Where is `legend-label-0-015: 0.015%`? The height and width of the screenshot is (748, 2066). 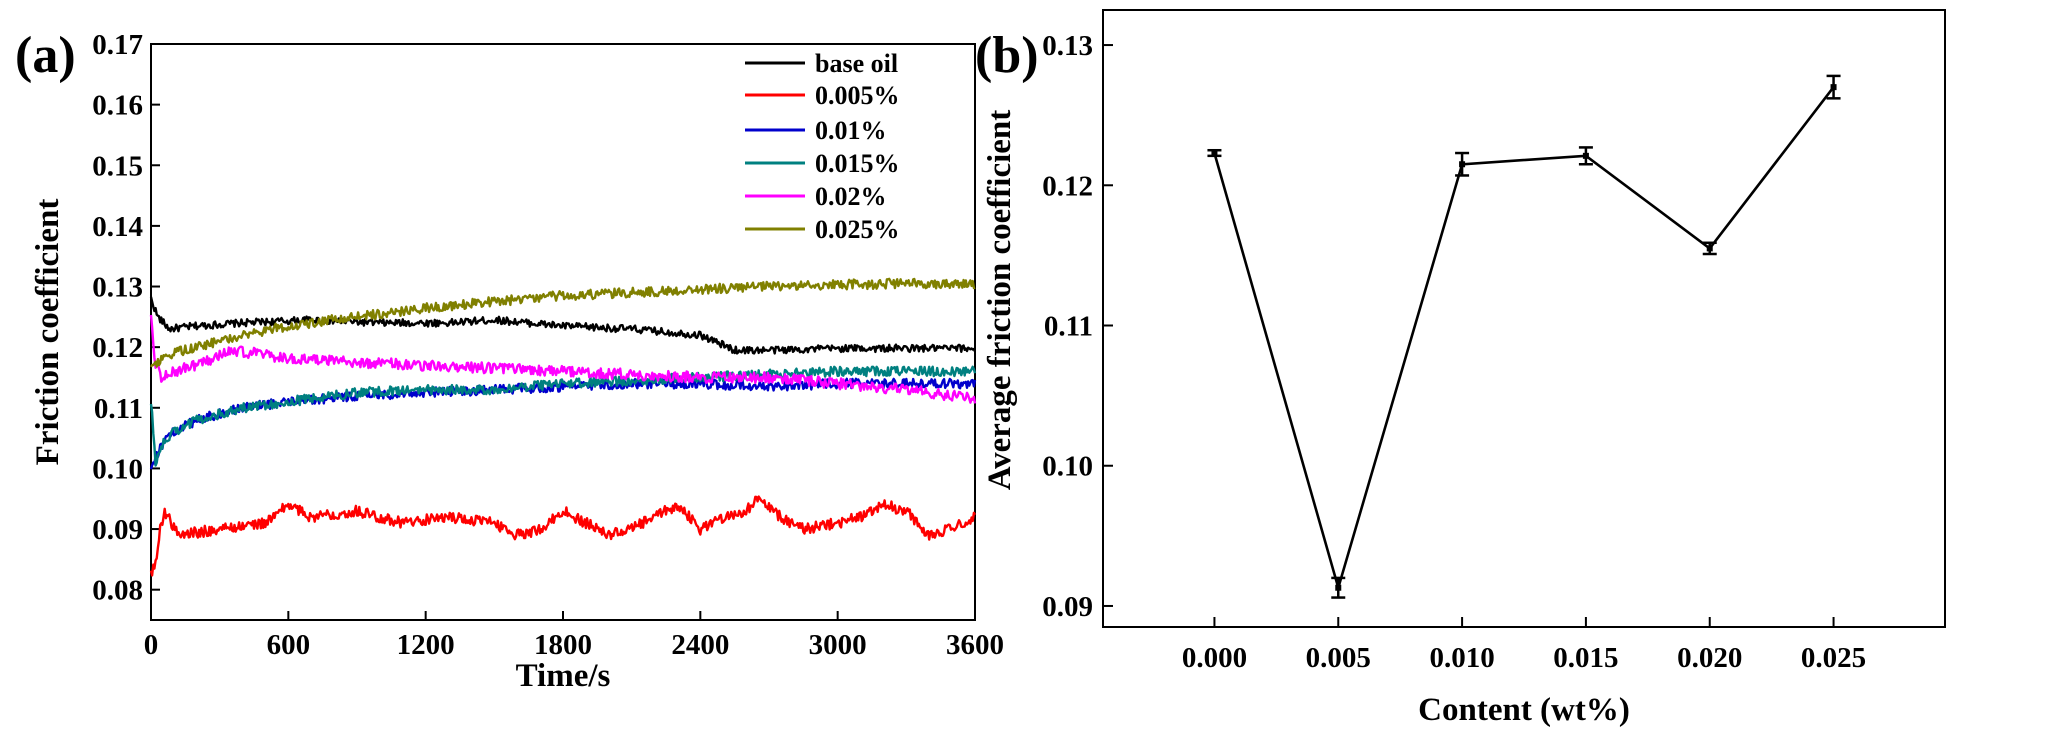
legend-label-0-015: 0.015% is located at coordinates (857, 163).